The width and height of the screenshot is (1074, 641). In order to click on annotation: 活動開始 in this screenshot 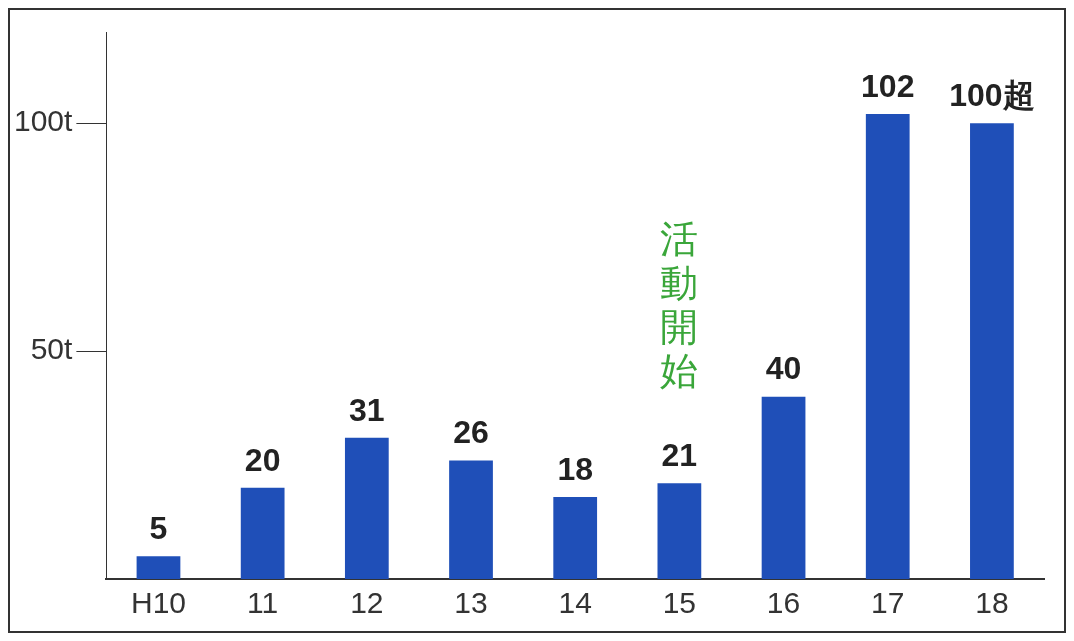, I will do `click(679, 304)`.